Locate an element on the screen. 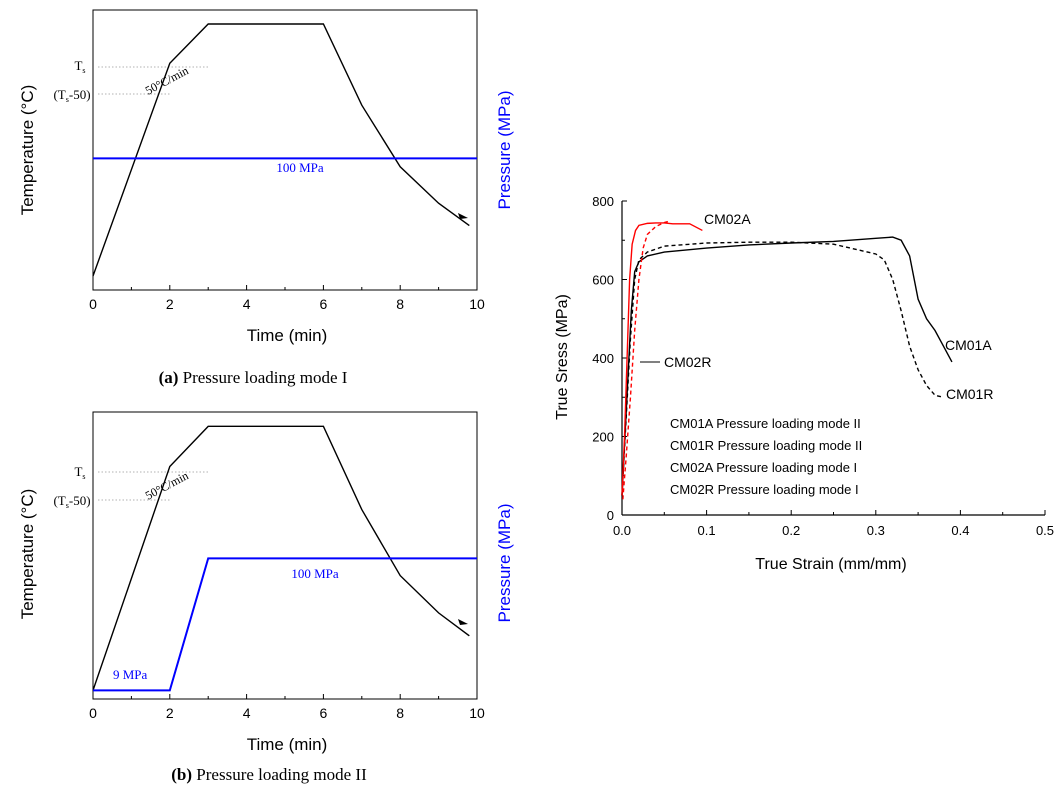 Image resolution: width=1058 pixels, height=789 pixels. panel-a-ts-label: Ts is located at coordinates (79, 66).